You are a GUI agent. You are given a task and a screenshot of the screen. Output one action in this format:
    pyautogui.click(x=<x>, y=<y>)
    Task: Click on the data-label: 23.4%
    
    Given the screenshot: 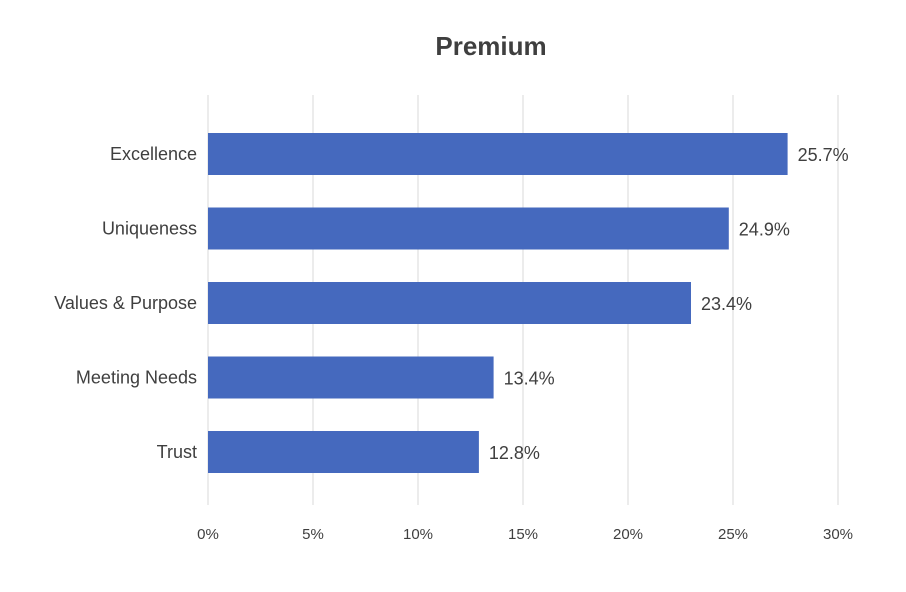 What is the action you would take?
    pyautogui.click(x=726, y=304)
    